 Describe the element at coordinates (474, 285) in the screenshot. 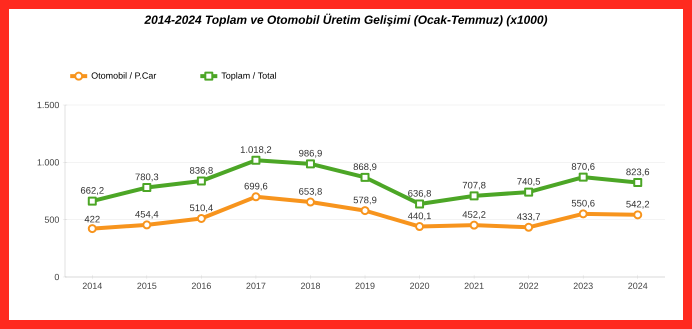

I see `x-tick-label: 2021` at that location.